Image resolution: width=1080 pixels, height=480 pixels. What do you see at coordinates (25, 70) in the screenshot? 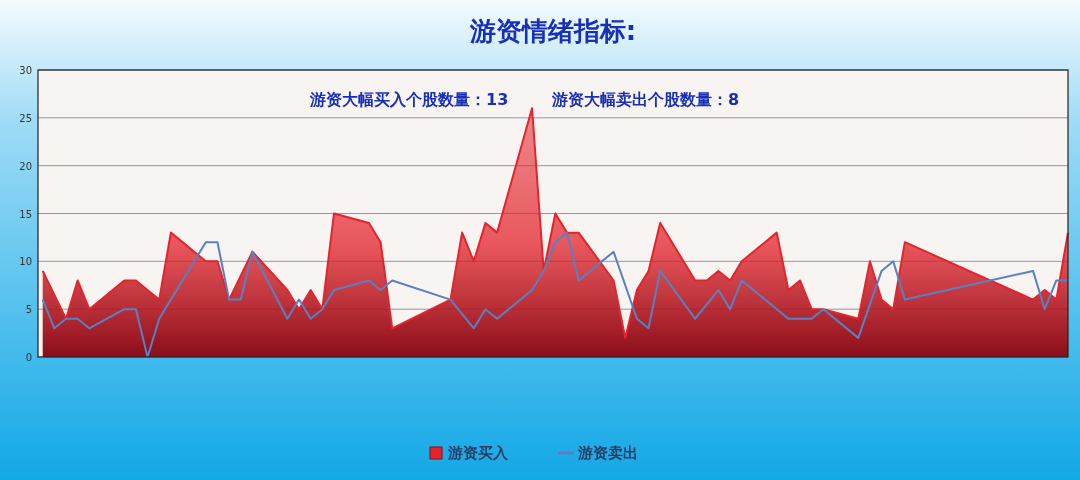
I see `y-tick-label: 30` at bounding box center [25, 70].